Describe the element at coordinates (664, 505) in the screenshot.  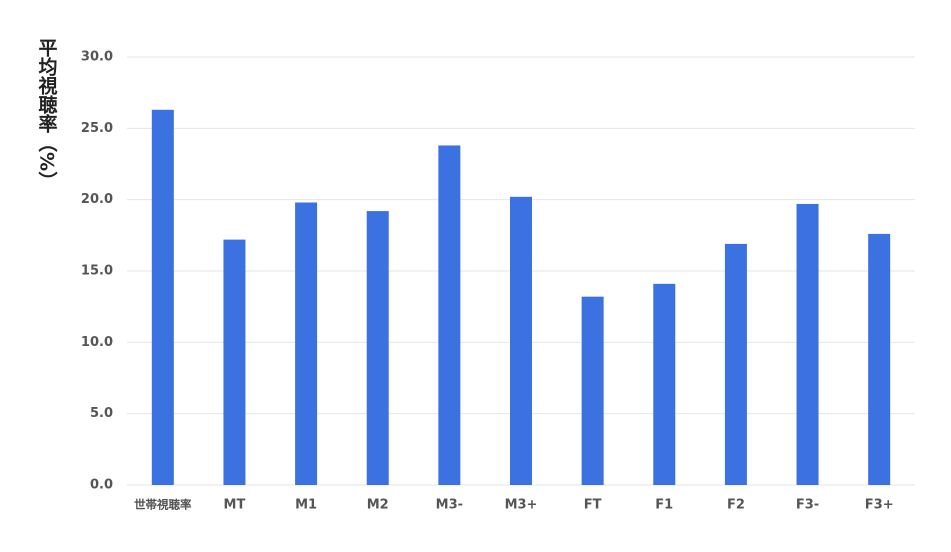
I see `x-tick-label: F1` at that location.